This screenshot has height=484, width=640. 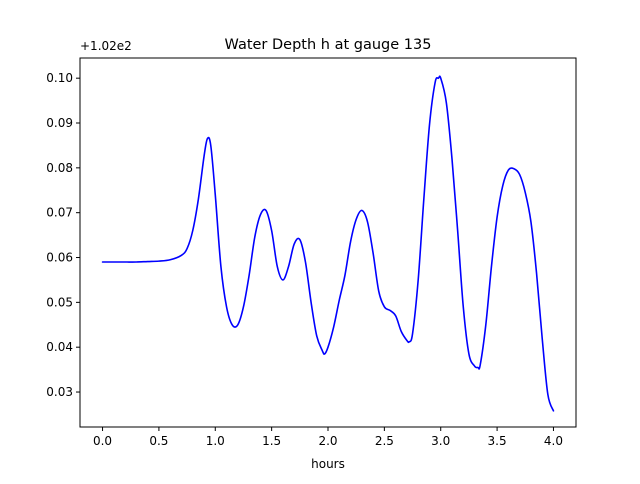 I want to click on y-tick-label: 0.04, so click(x=59, y=347).